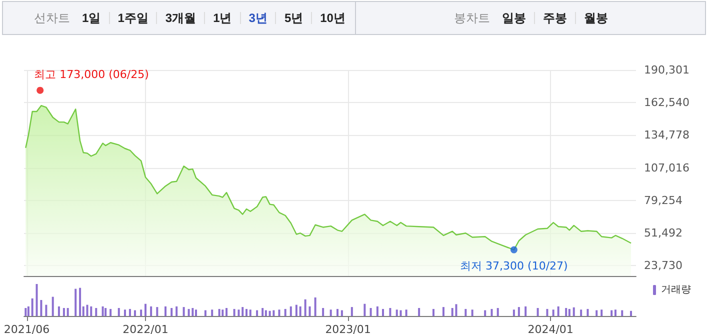 The height and width of the screenshot is (334, 708). I want to click on text: 1주일, so click(132, 18).